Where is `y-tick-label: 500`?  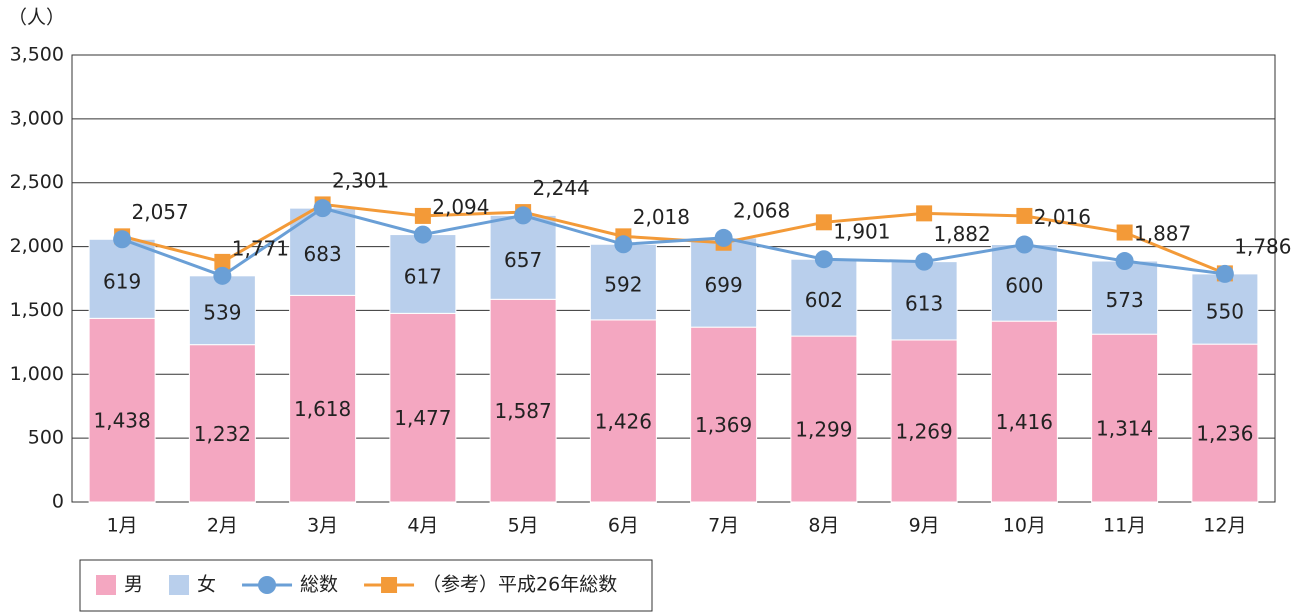 y-tick-label: 500 is located at coordinates (46, 438).